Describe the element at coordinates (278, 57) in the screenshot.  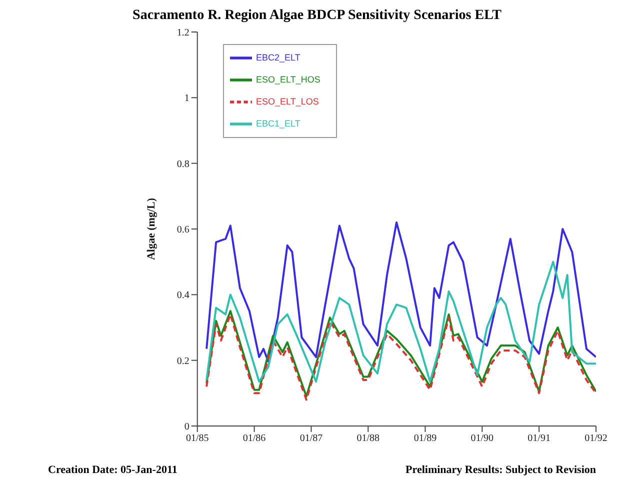
I see `legend-label: EBC2_ELT` at that location.